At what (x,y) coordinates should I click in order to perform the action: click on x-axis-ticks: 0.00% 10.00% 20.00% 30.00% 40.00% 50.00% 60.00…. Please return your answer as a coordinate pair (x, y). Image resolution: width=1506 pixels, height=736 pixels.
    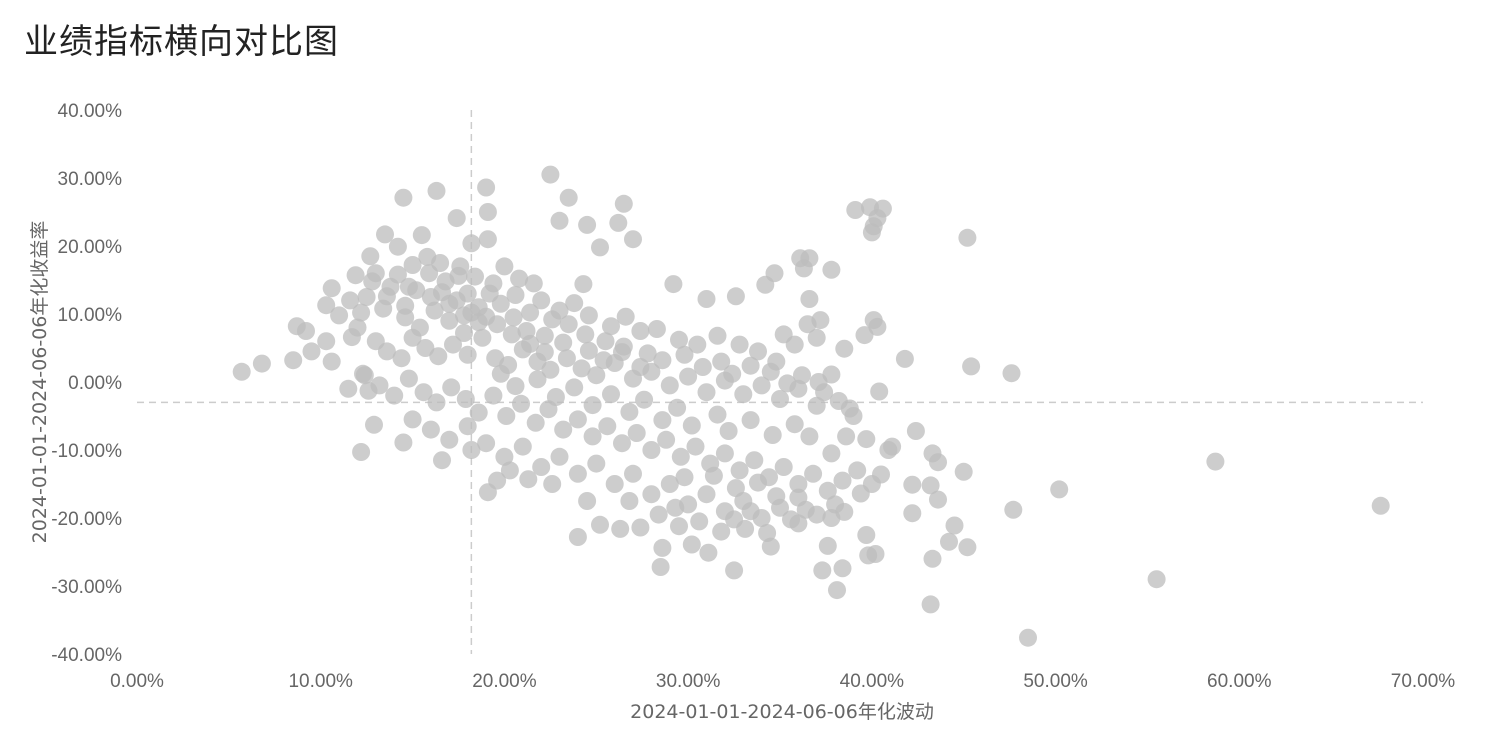
    Looking at the image, I should click on (782, 681).